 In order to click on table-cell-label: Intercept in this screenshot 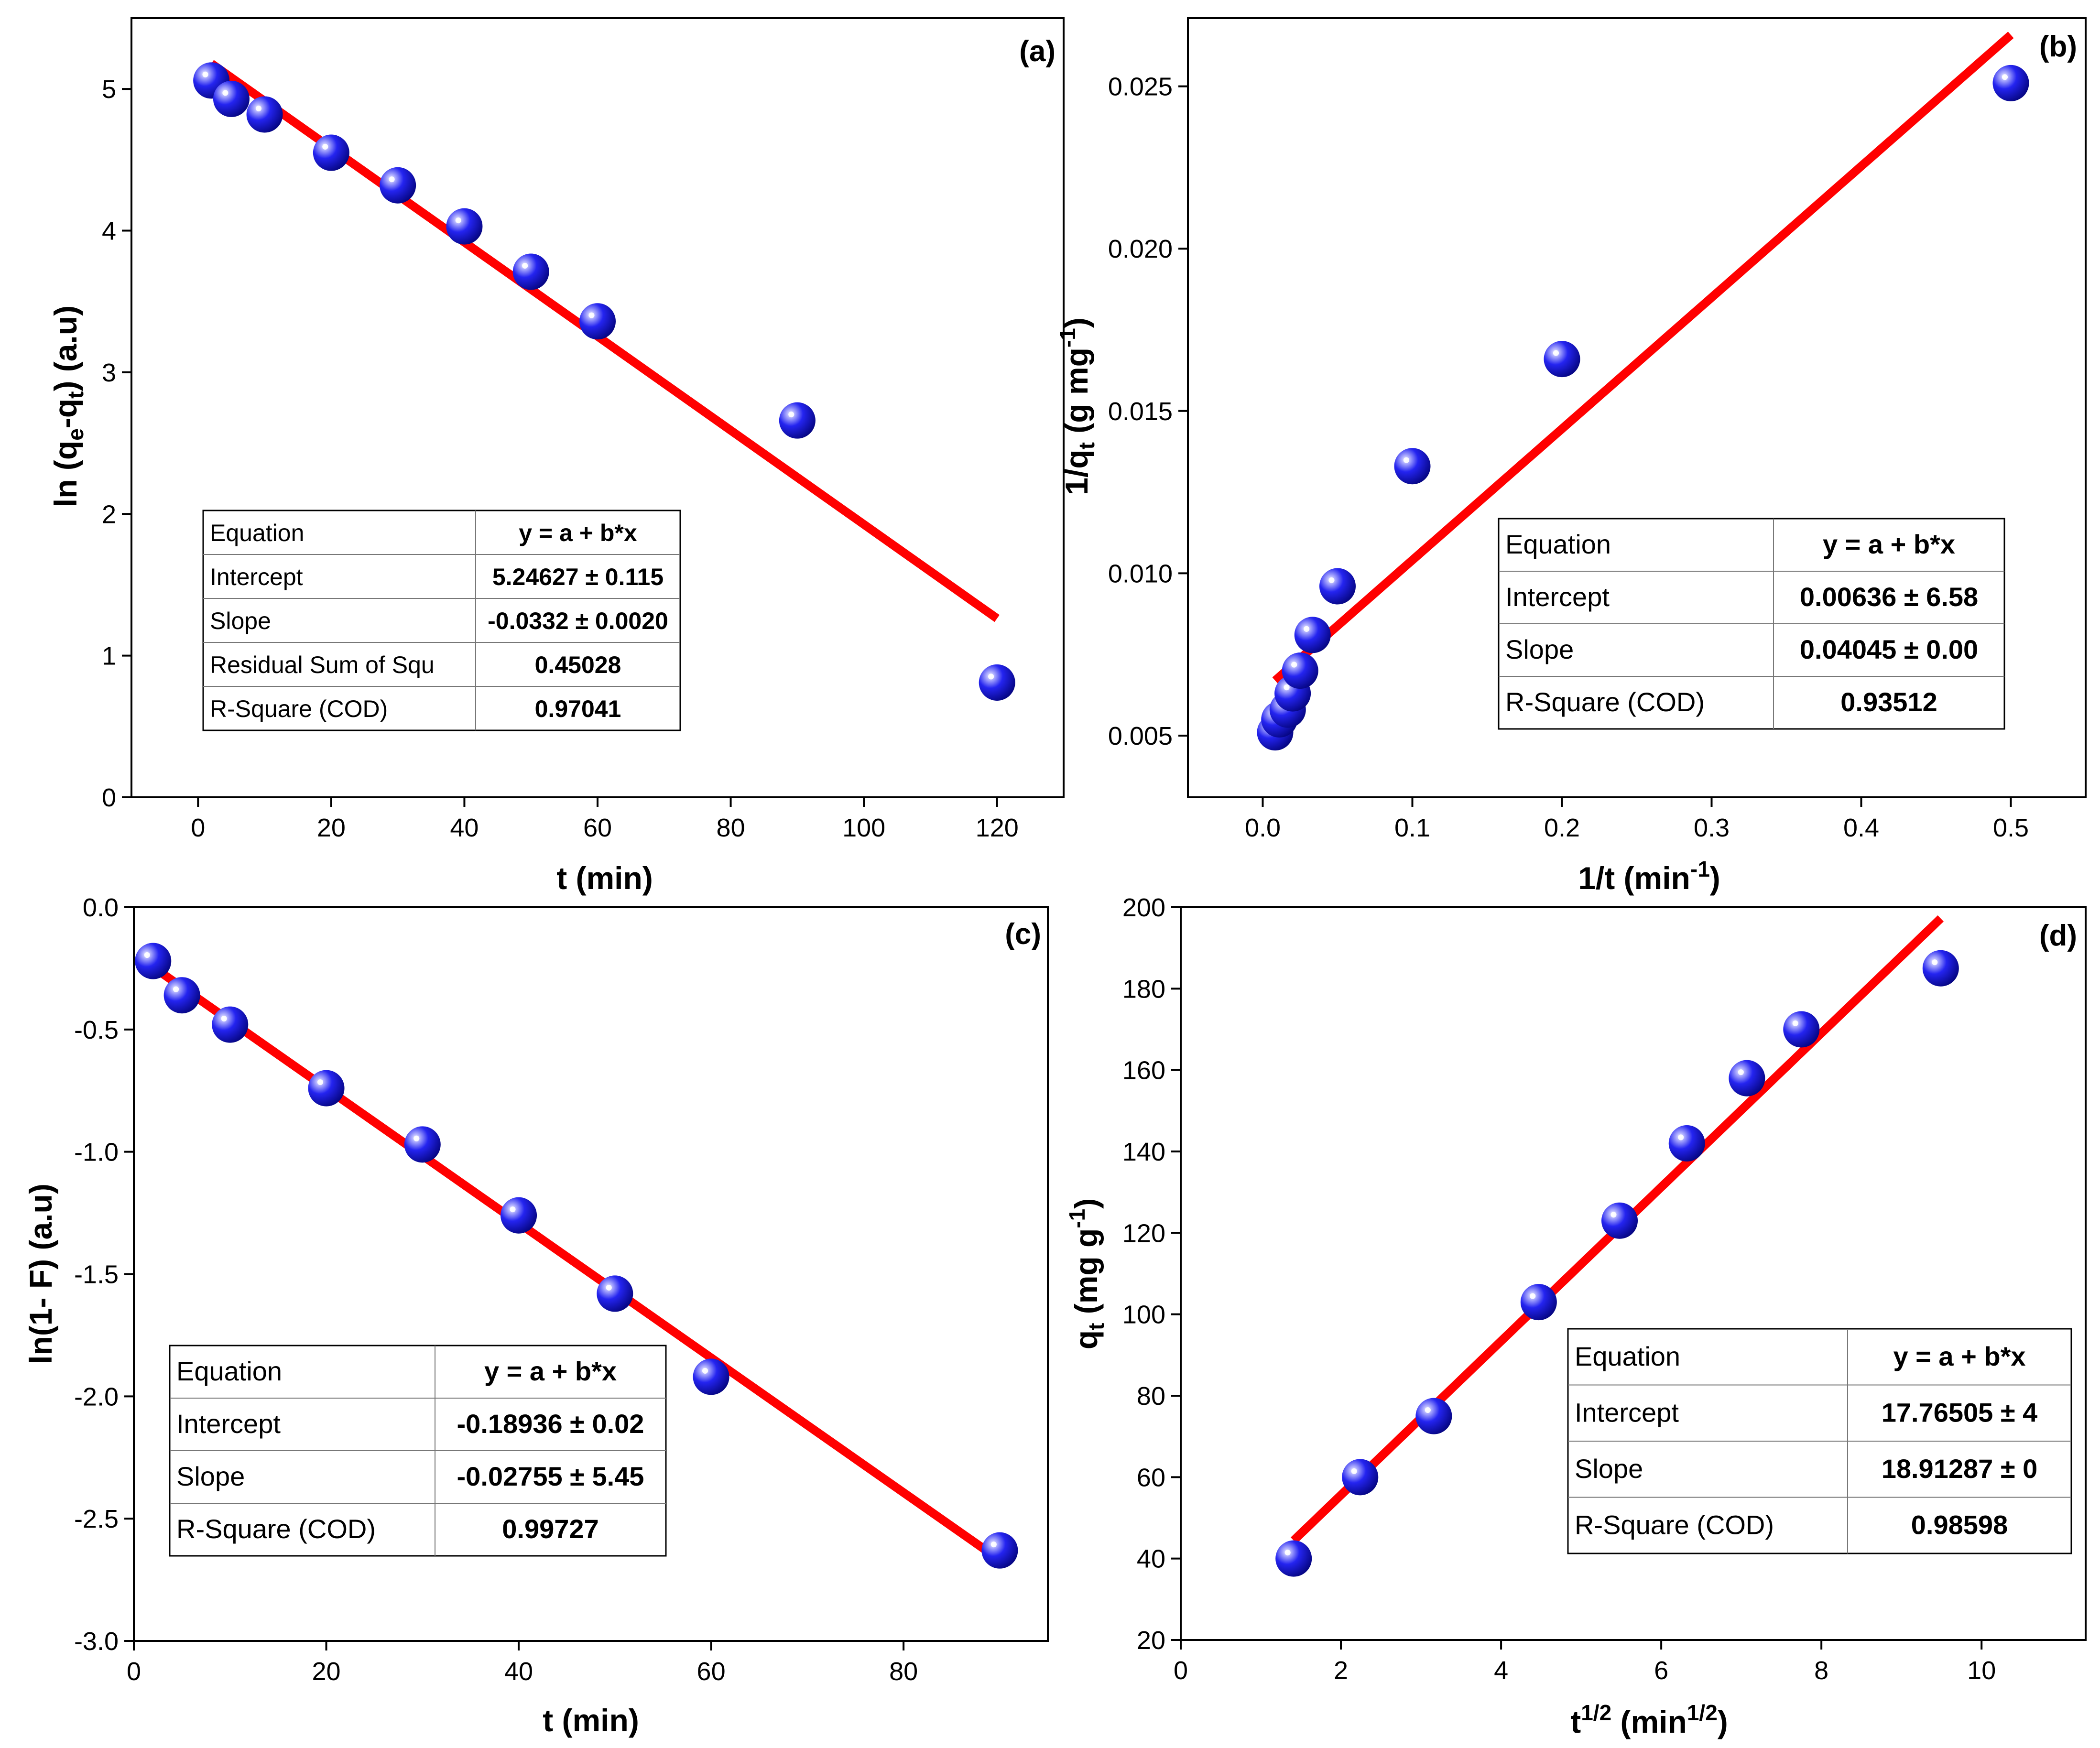, I will do `click(256, 577)`.